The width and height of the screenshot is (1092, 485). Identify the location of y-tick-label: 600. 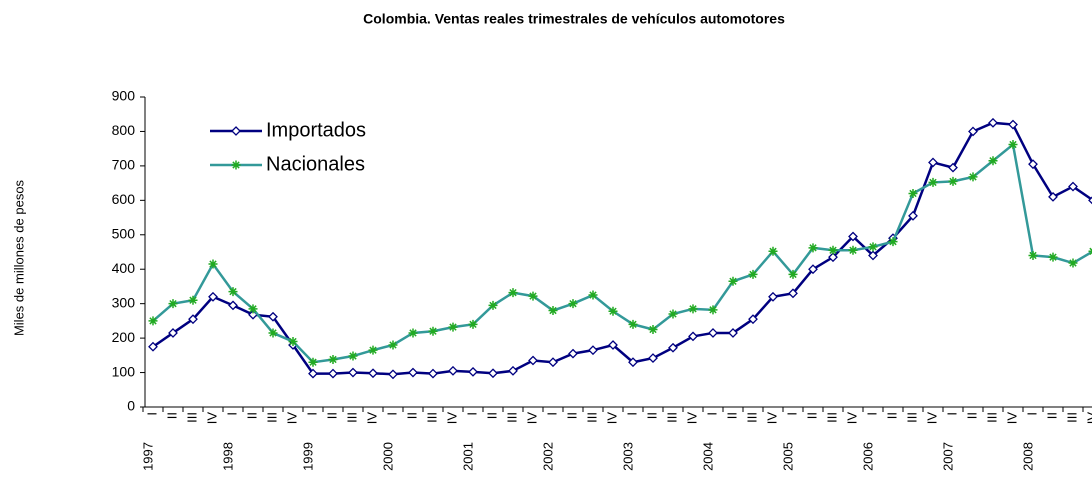
(124, 199).